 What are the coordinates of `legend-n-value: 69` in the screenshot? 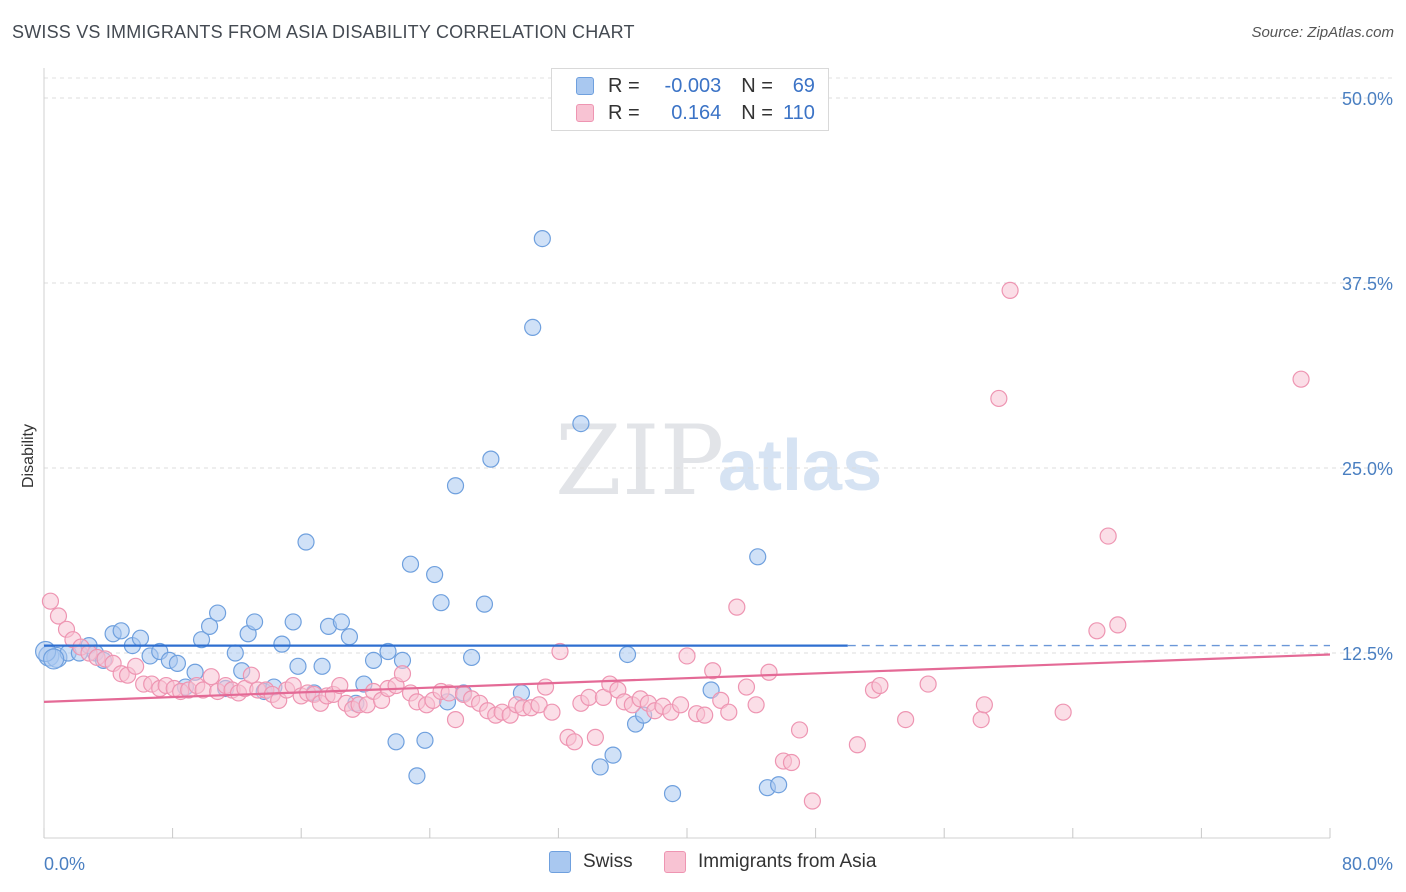 It's located at (803, 85).